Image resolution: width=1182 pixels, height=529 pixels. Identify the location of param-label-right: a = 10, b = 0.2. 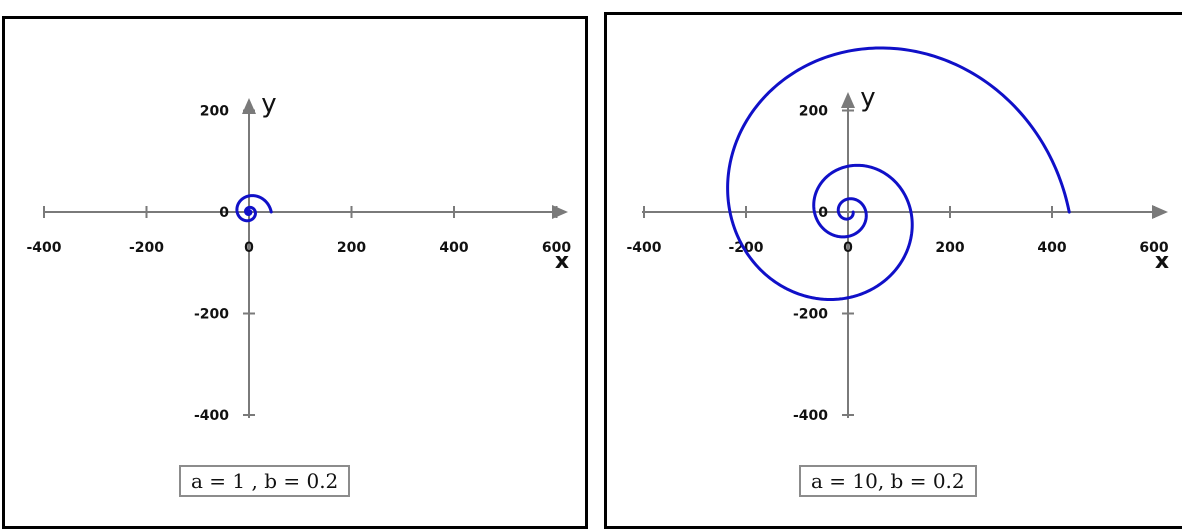
(888, 481).